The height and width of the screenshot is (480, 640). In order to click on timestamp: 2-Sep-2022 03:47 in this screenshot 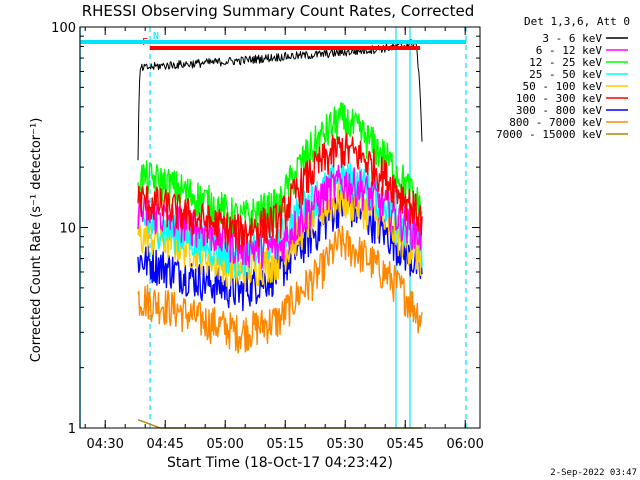, I will do `click(593, 473)`.